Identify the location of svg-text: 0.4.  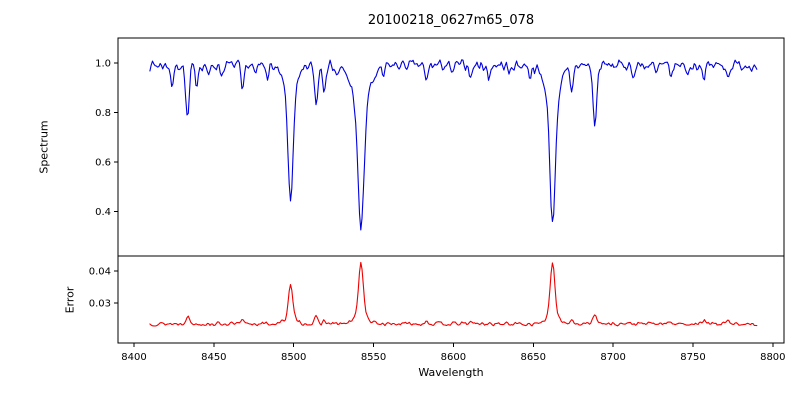
(103, 212).